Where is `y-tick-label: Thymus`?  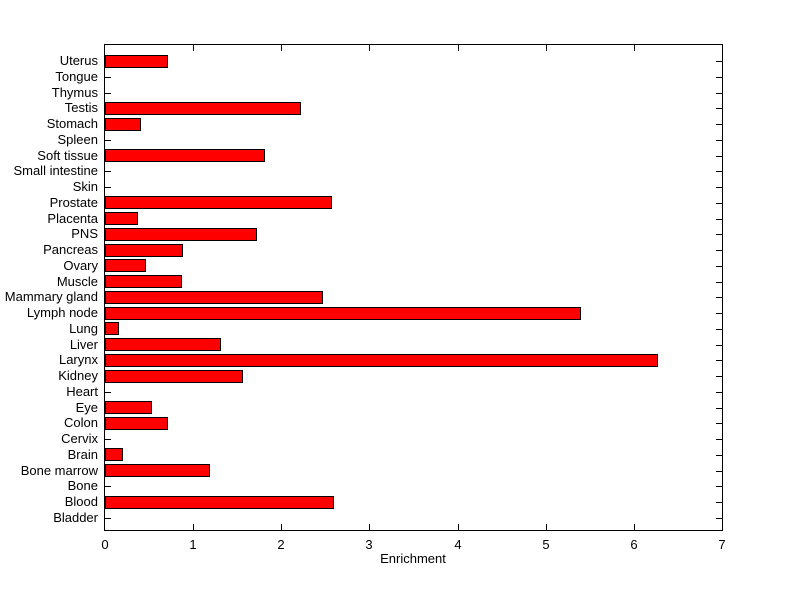
y-tick-label: Thymus is located at coordinates (74, 92).